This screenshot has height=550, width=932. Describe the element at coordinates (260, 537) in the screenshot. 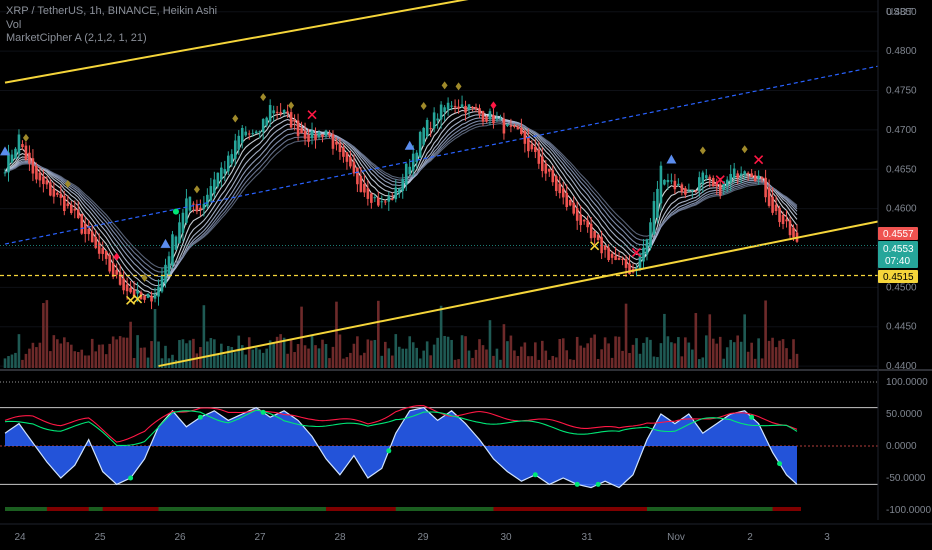

I see `time-axis-tick: 27` at that location.